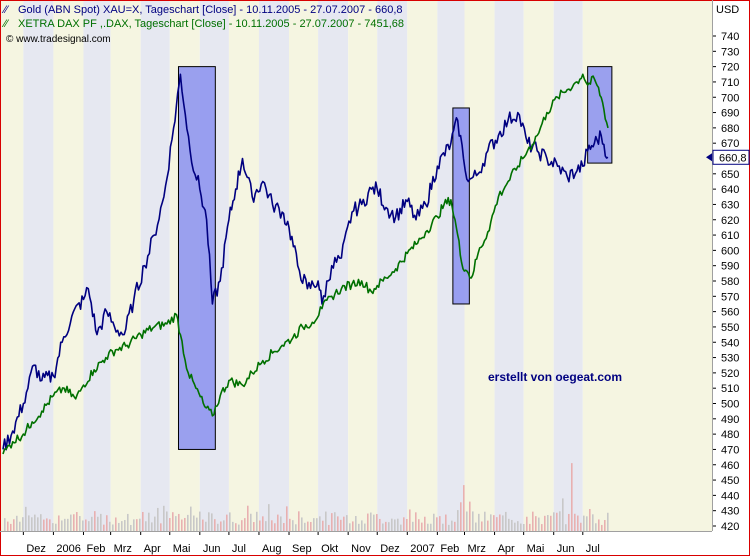 The width and height of the screenshot is (750, 556). What do you see at coordinates (730, 83) in the screenshot?
I see `y-tick-label: 710` at bounding box center [730, 83].